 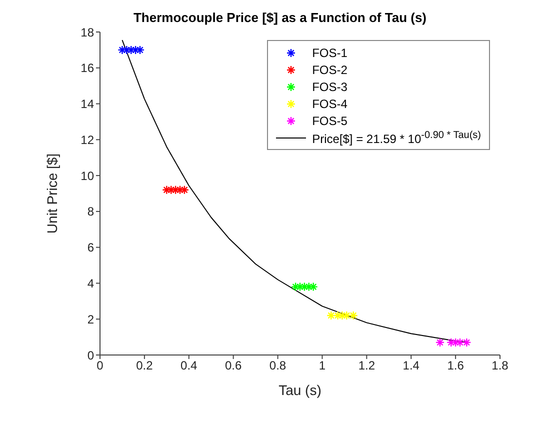 What do you see at coordinates (330, 69) in the screenshot?
I see `legend-label: FOS-2` at bounding box center [330, 69].